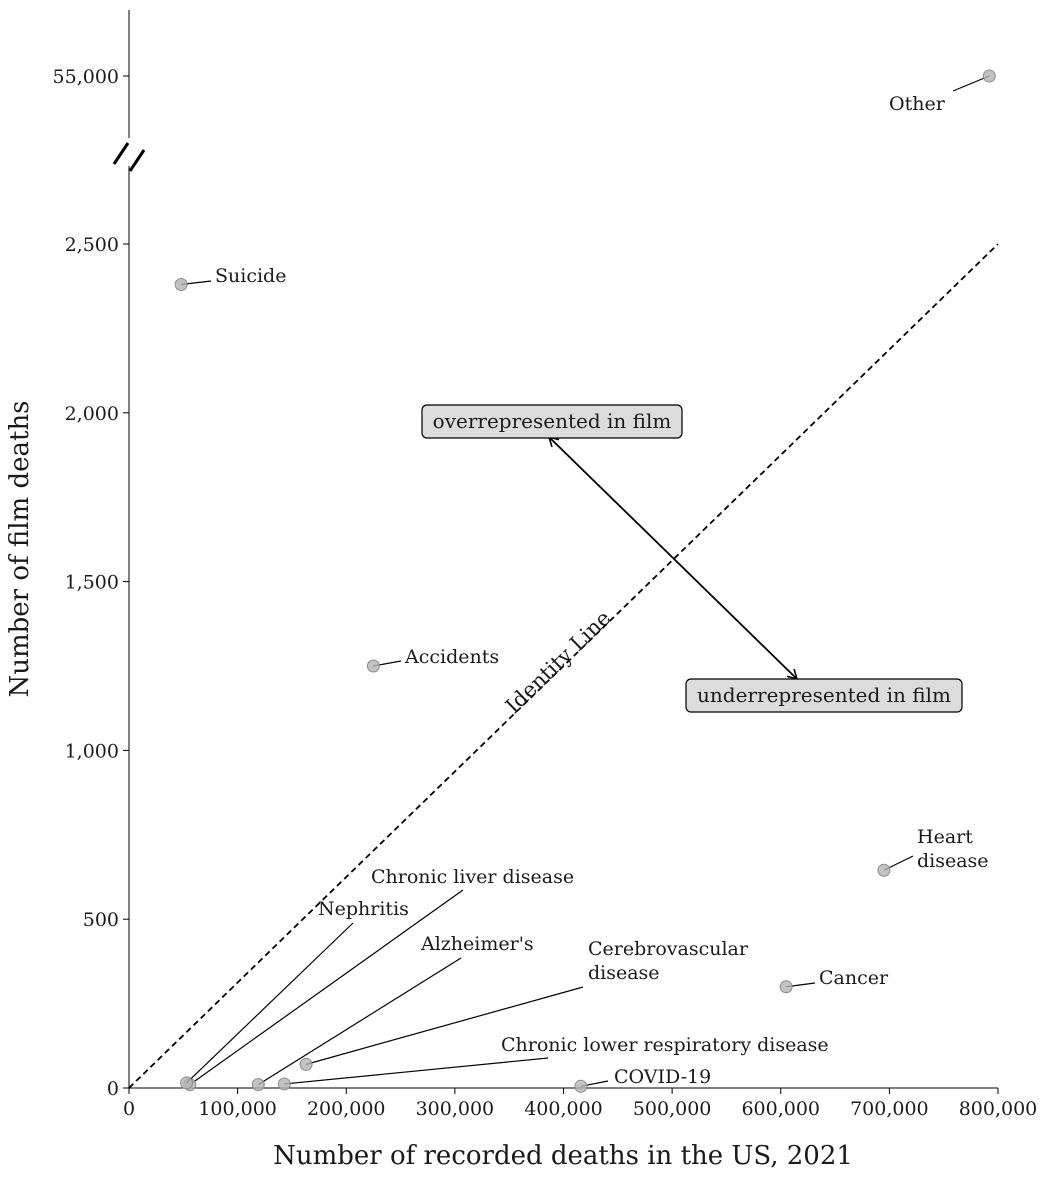 This screenshot has height=1178, width=1050. Describe the element at coordinates (92, 751) in the screenshot. I see `y-tick-label: 1,000` at that location.